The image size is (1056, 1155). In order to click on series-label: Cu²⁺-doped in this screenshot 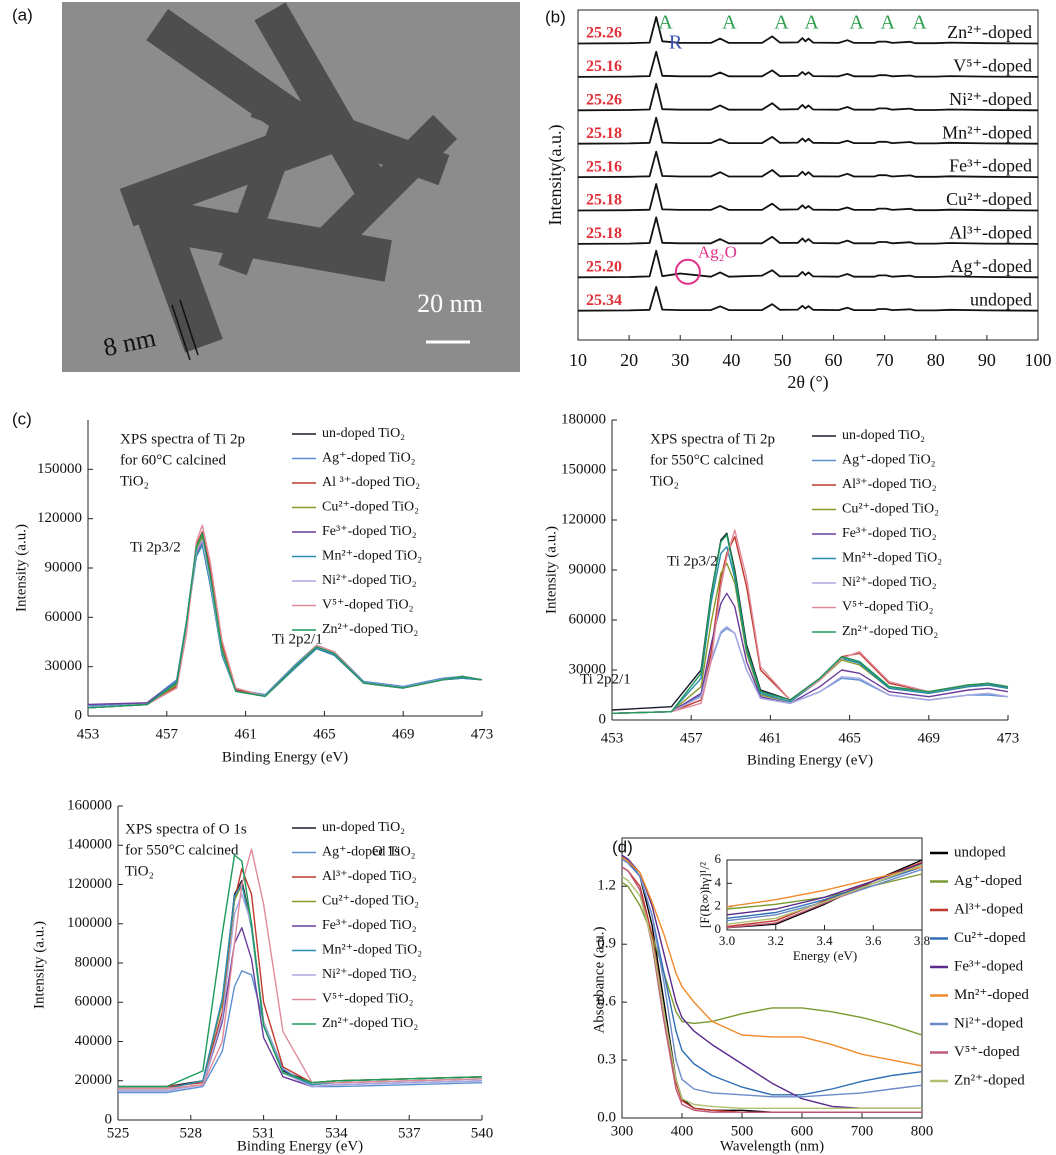, I will do `click(989, 199)`.